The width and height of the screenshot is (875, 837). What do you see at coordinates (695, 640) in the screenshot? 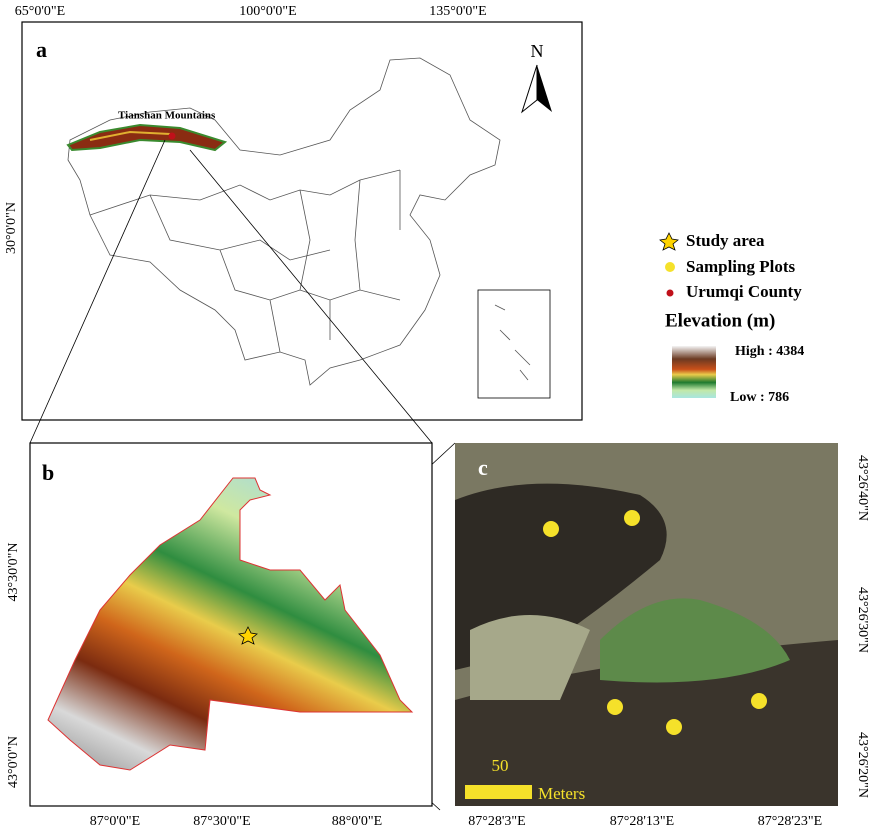
I see `grass-patch` at bounding box center [695, 640].